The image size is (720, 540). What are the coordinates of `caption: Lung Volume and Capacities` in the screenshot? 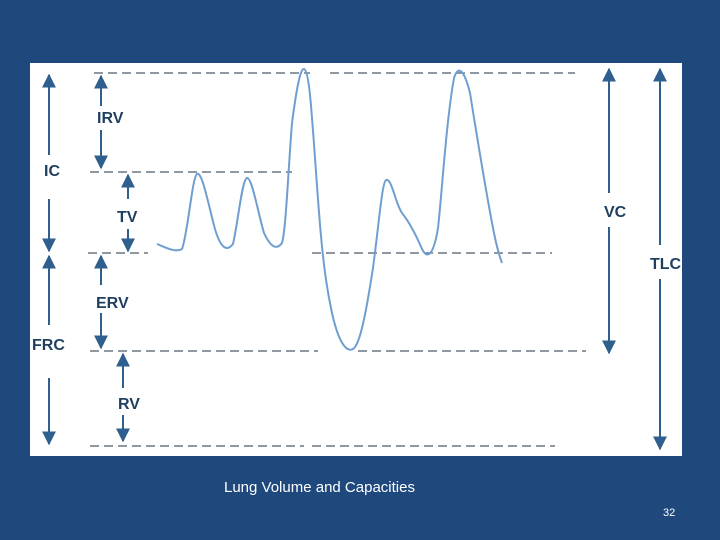 It's located at (319, 487).